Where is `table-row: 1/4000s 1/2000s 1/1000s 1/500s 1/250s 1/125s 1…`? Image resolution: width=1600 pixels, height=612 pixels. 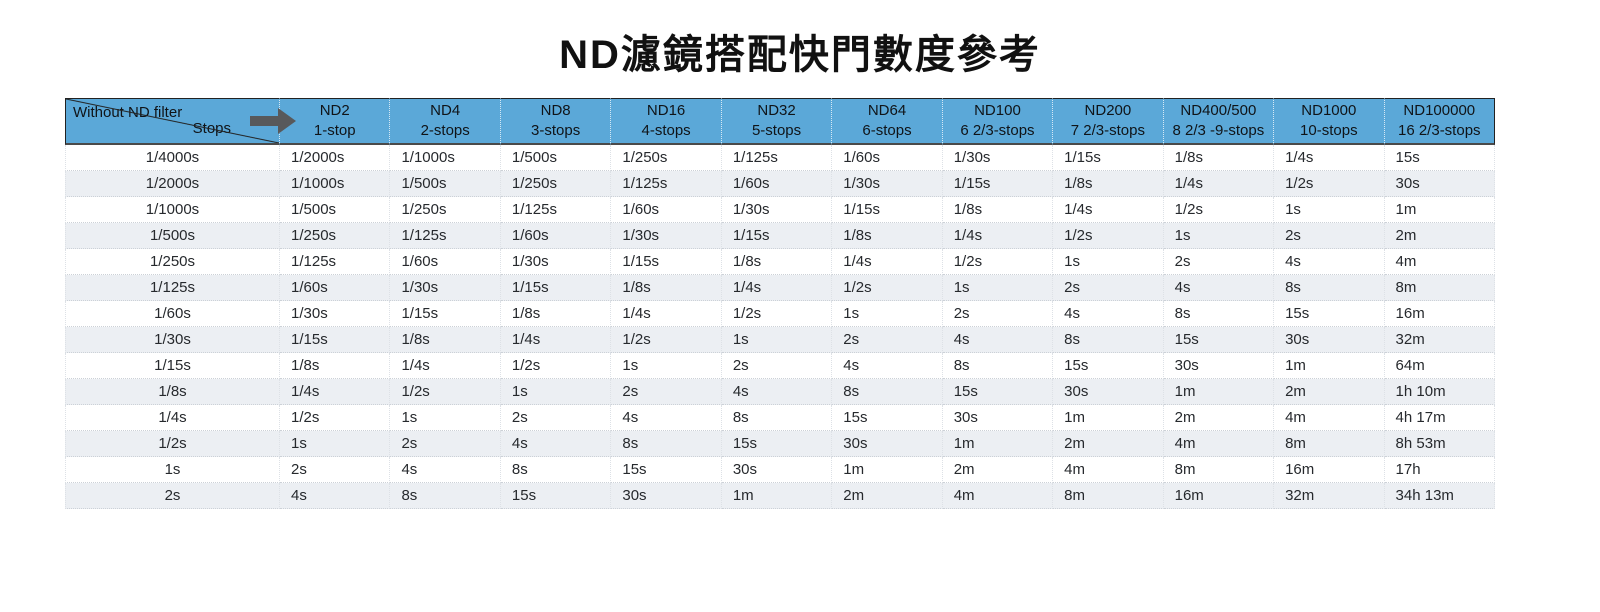
table-row: 1/4000s 1/2000s 1/1000s 1/500s 1/250s 1/125s 1… is located at coordinates (780, 158).